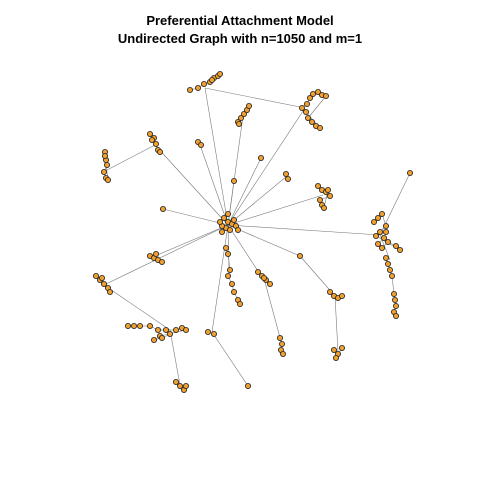  I want to click on edge-c-far-right, so click(304, 230).